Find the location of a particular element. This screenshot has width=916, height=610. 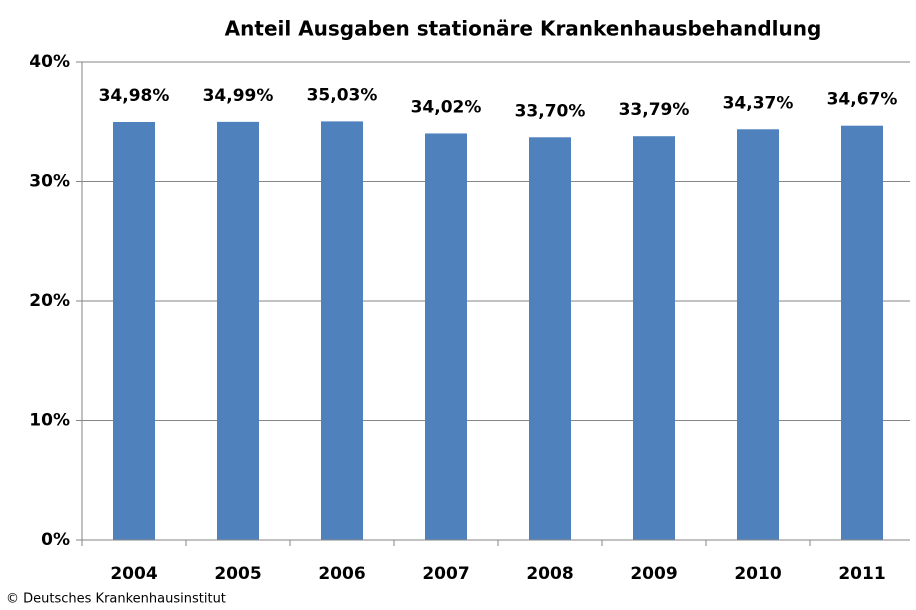

x-tick-label: 2008 is located at coordinates (549, 574).